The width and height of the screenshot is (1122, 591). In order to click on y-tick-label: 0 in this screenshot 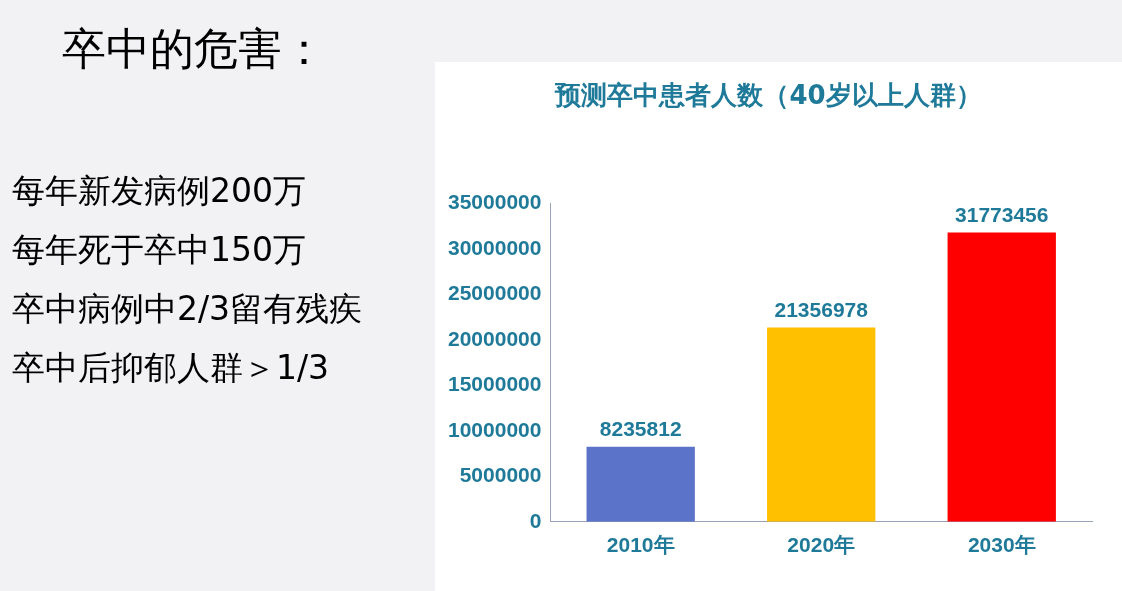, I will do `click(535, 520)`.